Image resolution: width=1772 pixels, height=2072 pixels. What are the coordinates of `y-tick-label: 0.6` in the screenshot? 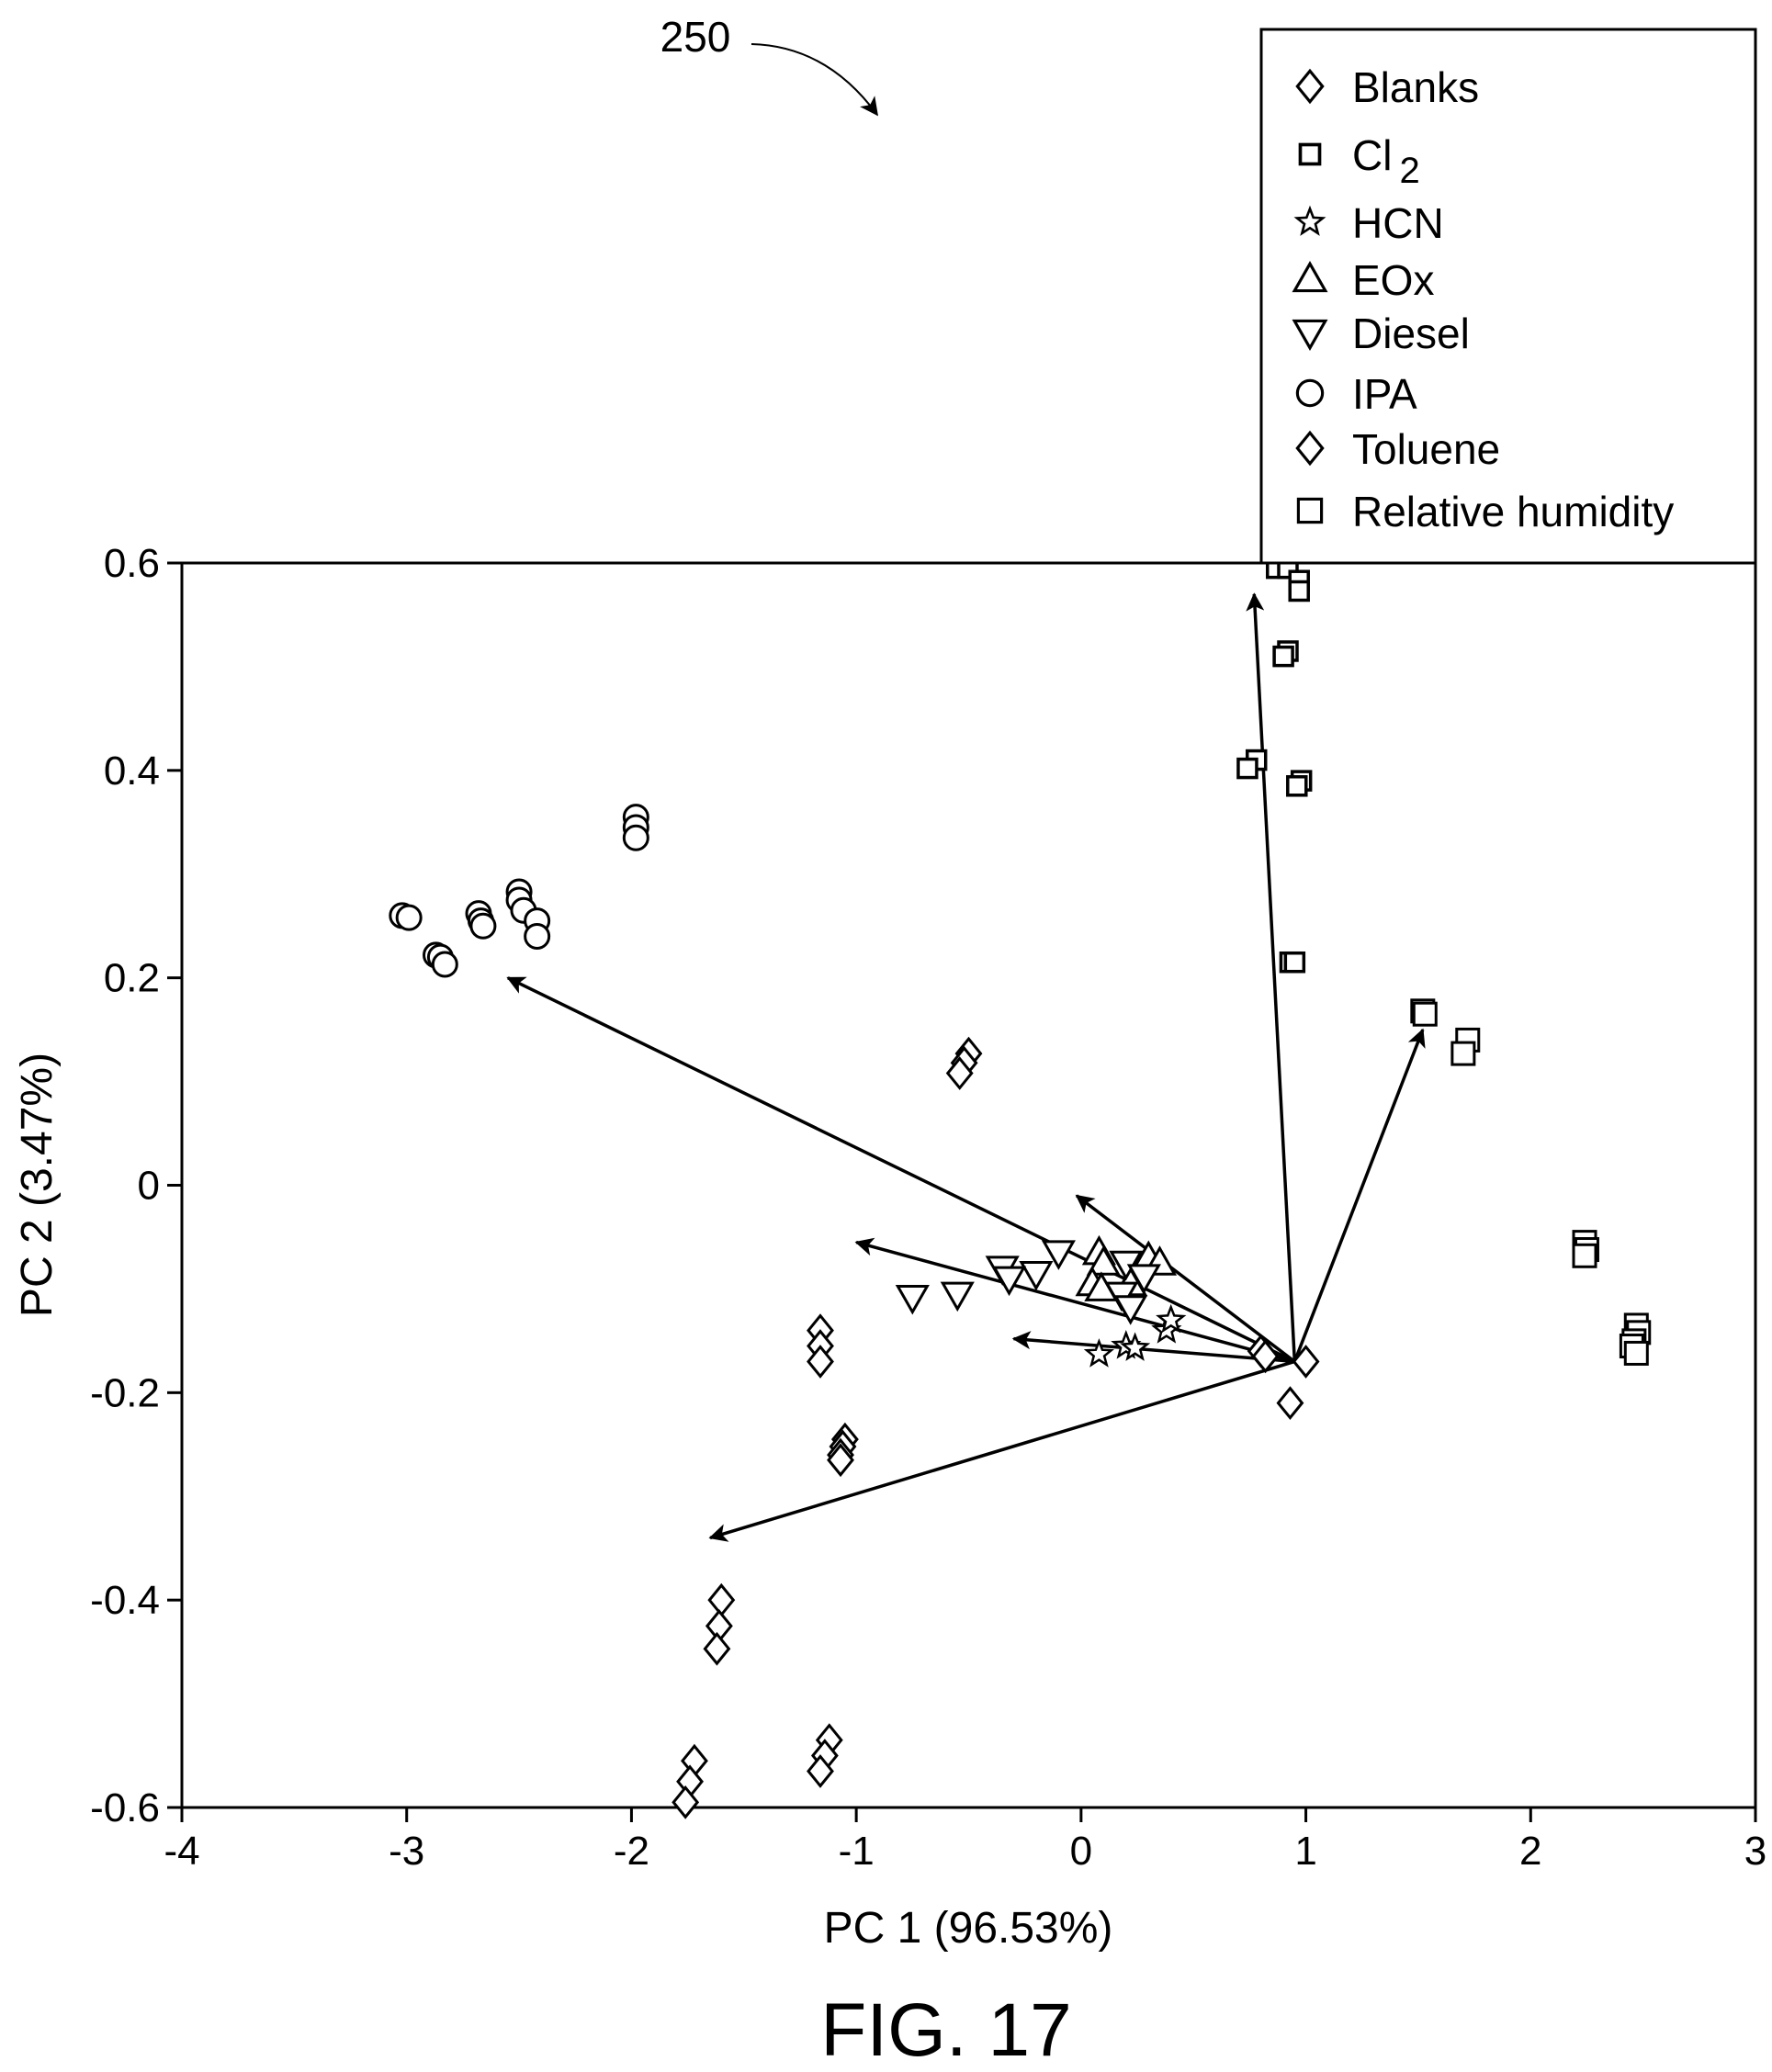 It's located at (132, 563).